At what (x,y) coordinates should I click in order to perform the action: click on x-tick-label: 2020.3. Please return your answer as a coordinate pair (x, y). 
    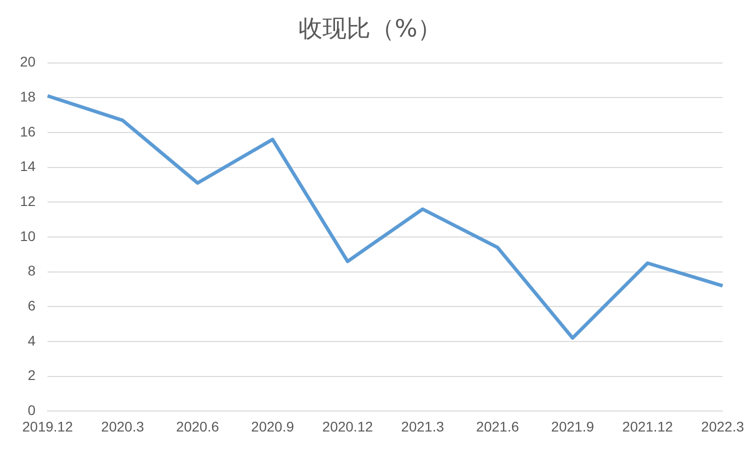
    Looking at the image, I should click on (122, 426).